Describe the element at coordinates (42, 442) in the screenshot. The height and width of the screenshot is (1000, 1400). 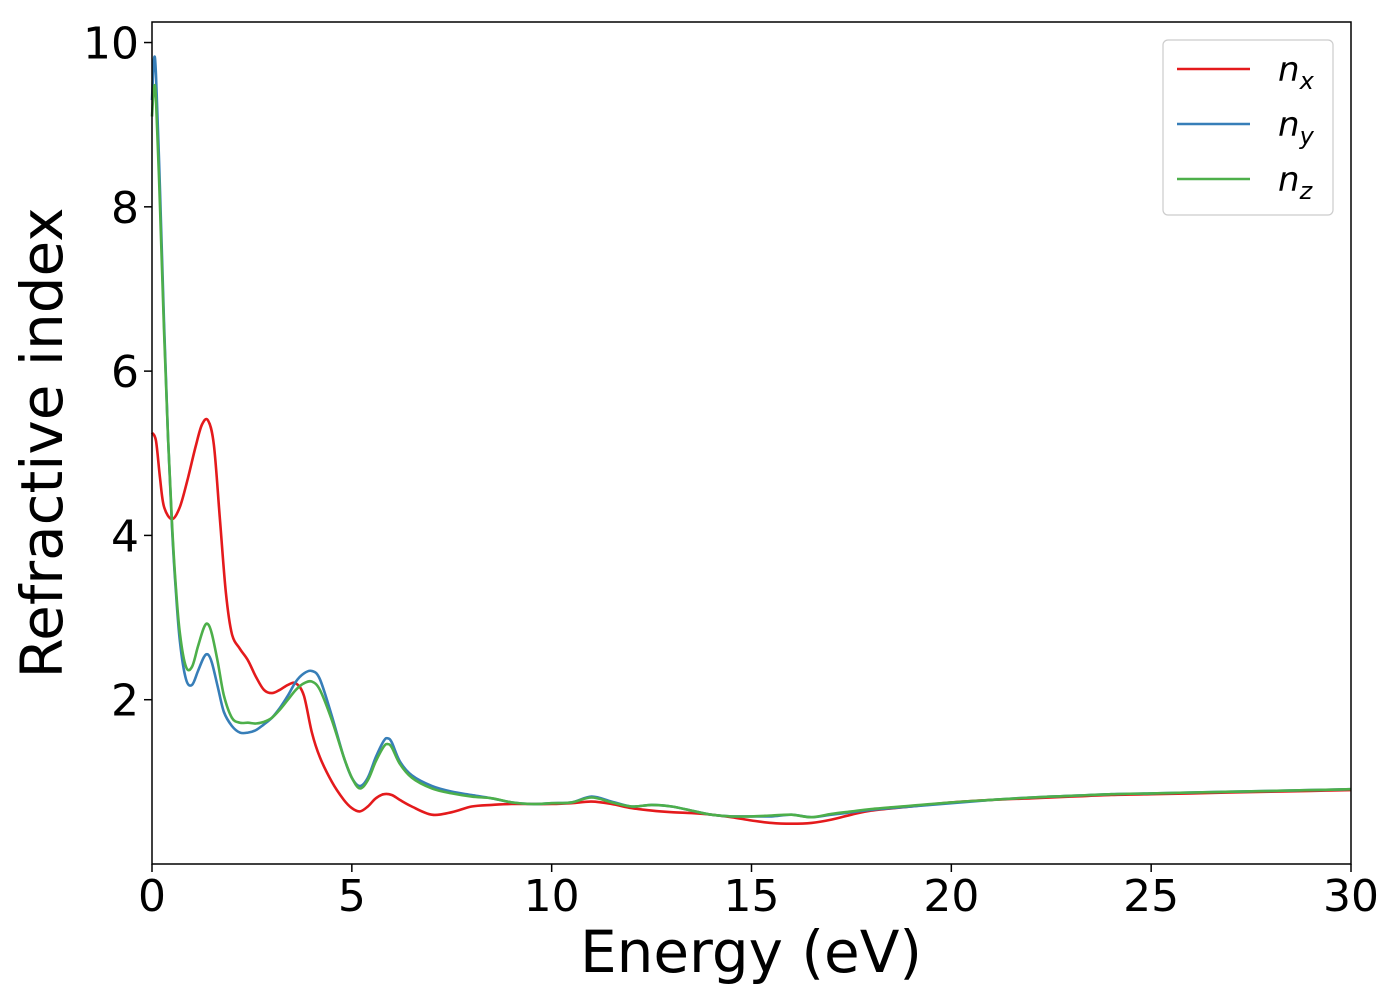
I see `y-axis-label: Refractive index` at that location.